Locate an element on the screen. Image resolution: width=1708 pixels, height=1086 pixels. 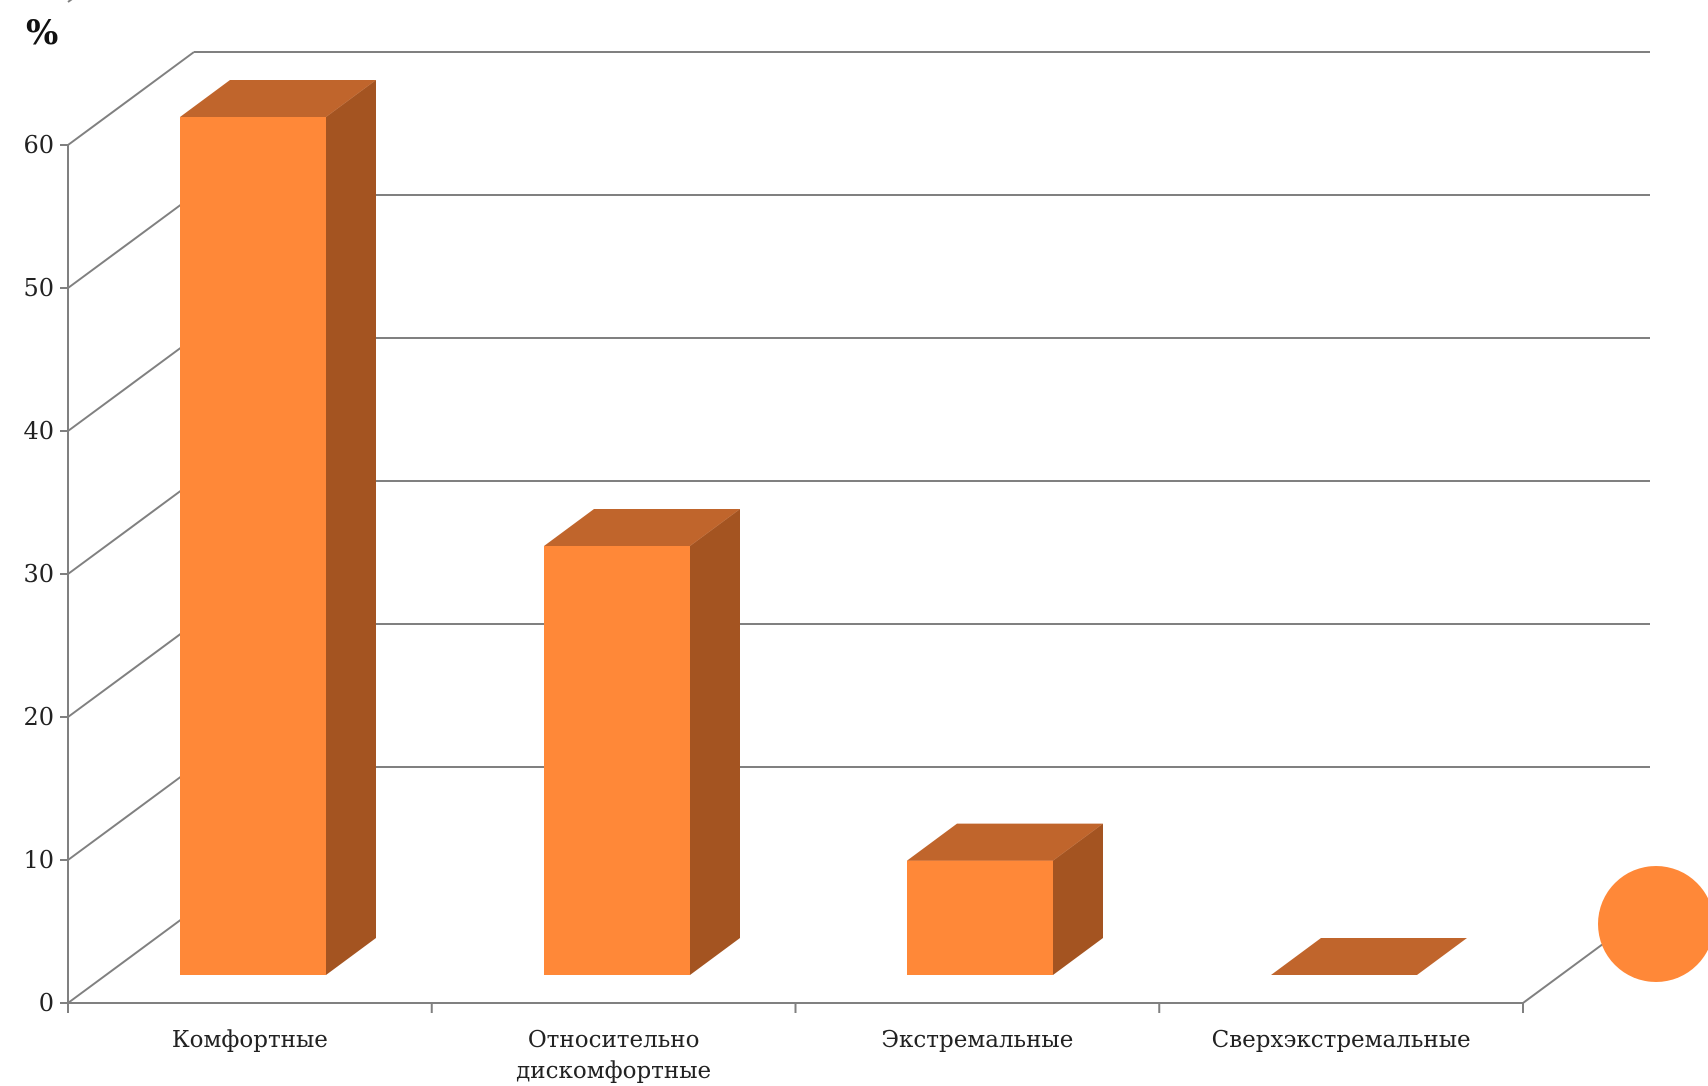
x-category-label-line: Сверхэкстремальные is located at coordinates (1341, 1040).